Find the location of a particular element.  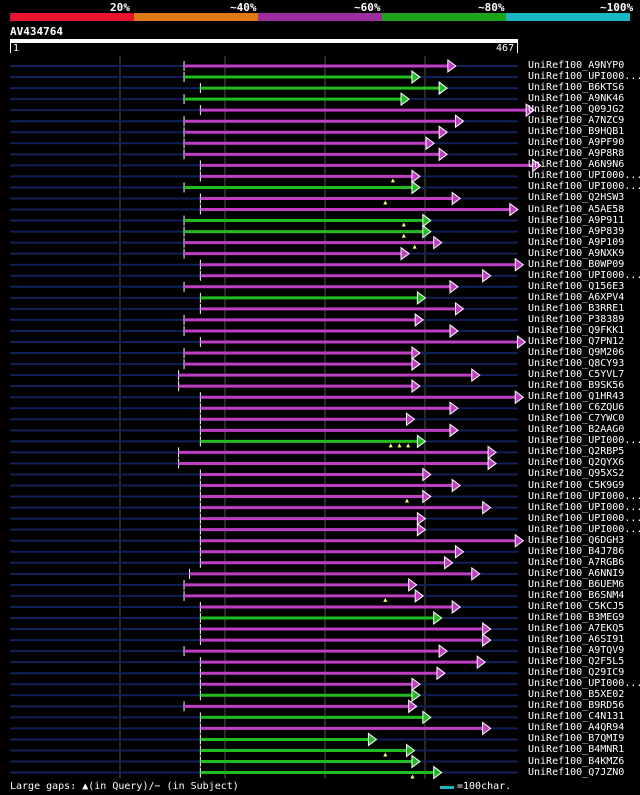

hit-link: UniRef100_A9NK46 is located at coordinates (576, 99).